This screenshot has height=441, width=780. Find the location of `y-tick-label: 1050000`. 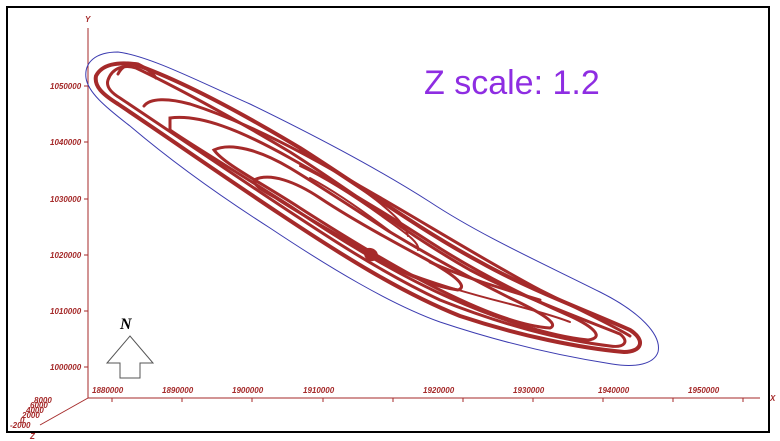

y-tick-label: 1050000 is located at coordinates (66, 86).